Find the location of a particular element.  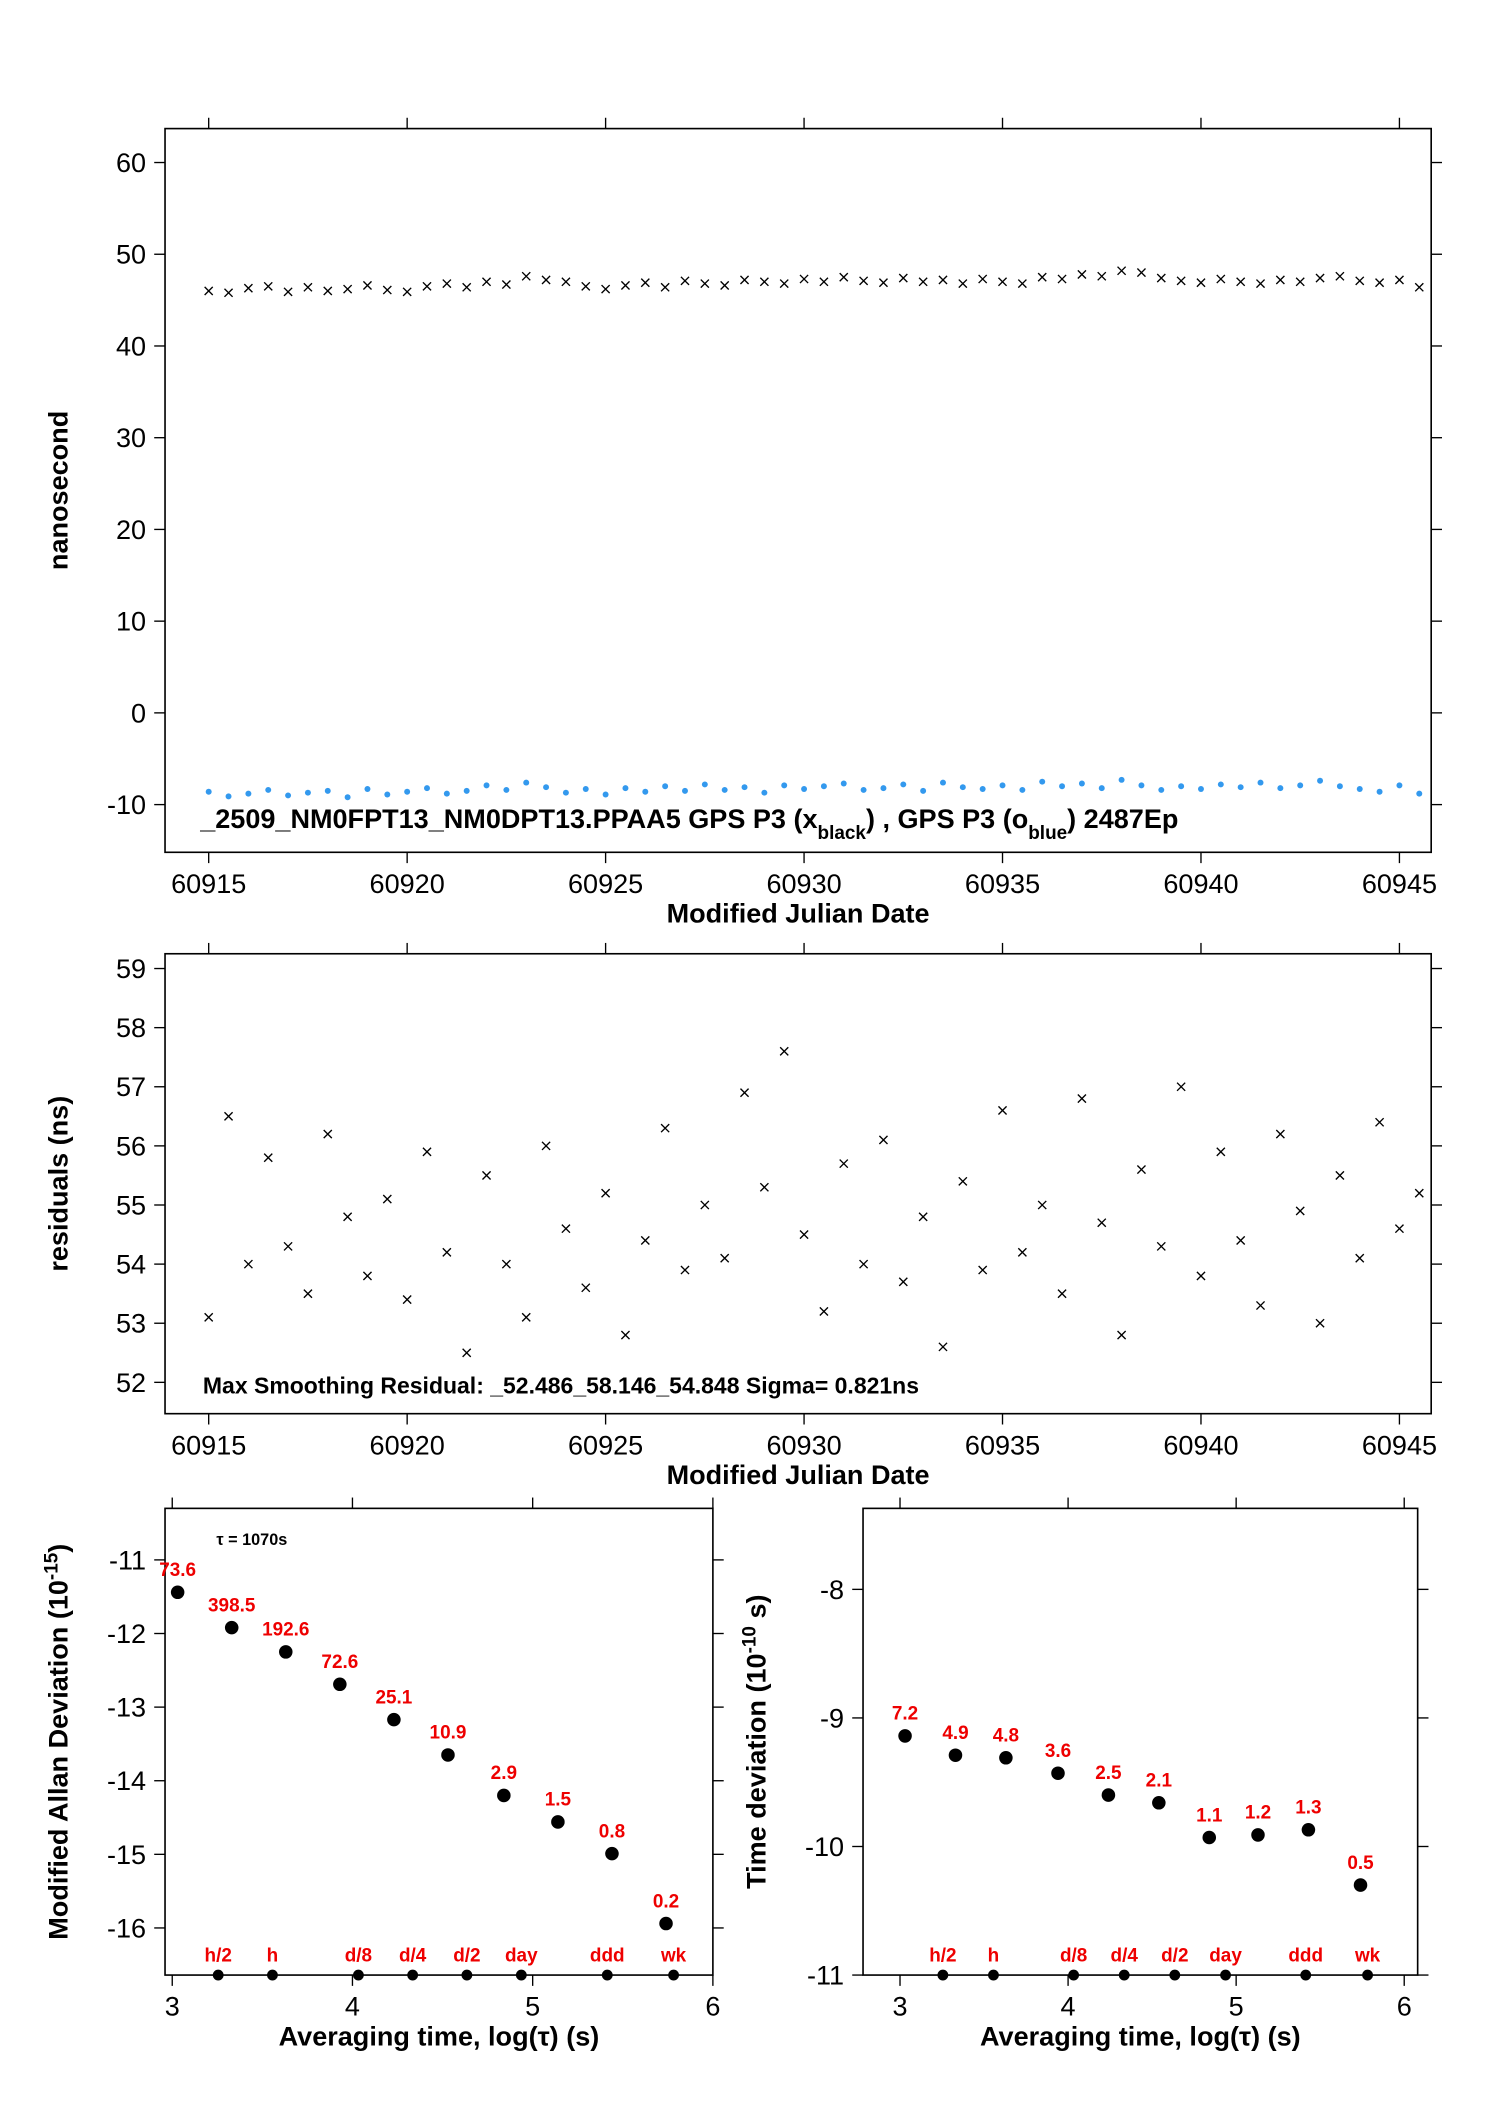

marker-label: ddd is located at coordinates (1305, 1956).